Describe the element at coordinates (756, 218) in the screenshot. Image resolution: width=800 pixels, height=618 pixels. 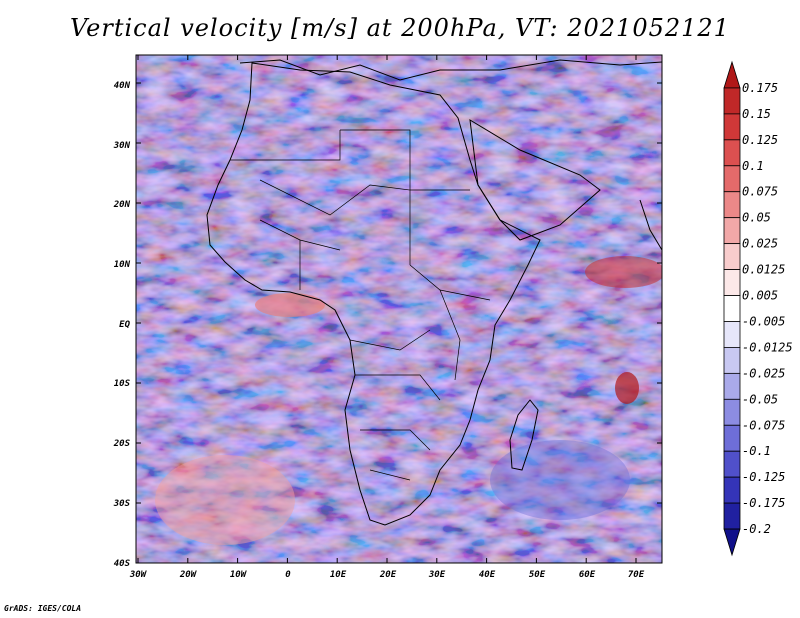
I see `colorbar-label: 0.05` at that location.